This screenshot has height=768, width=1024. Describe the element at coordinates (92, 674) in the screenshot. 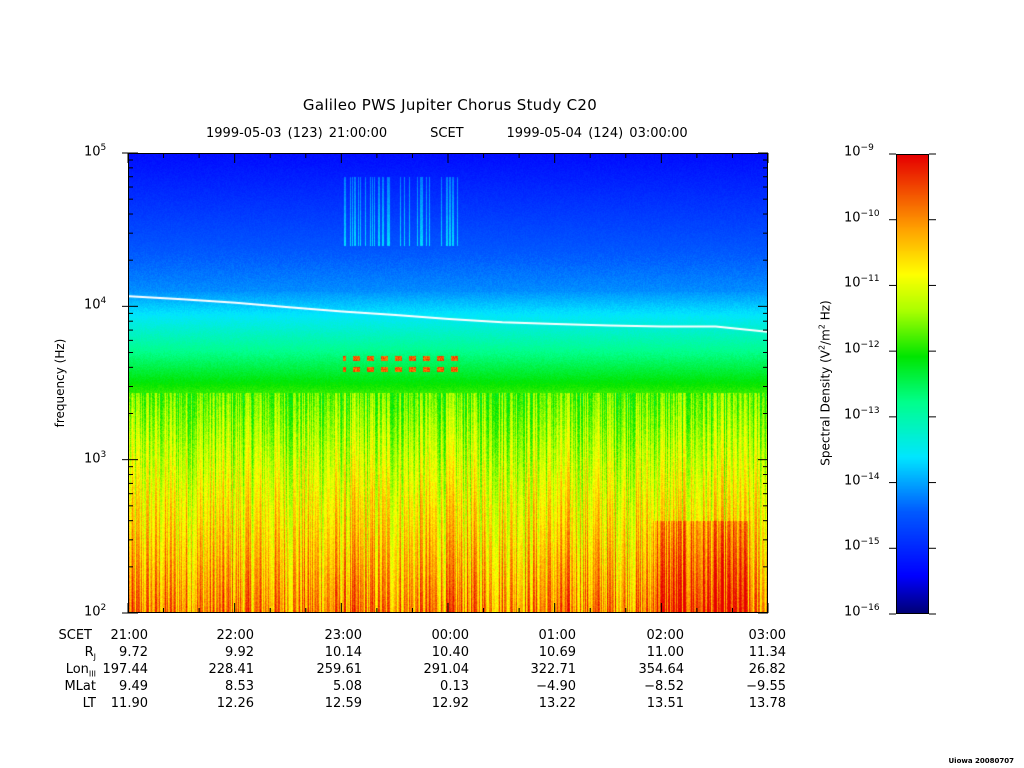

I see `ephemeris-label-sub: III` at that location.